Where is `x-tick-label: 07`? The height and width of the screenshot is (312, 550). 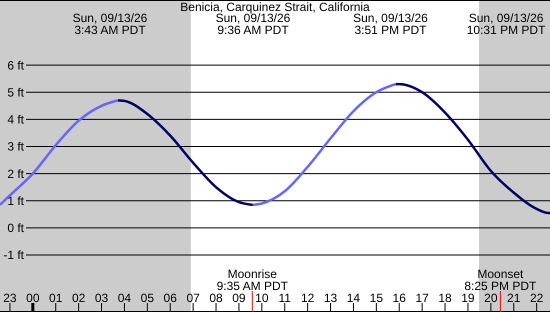
x-tick-label: 07 is located at coordinates (193, 298).